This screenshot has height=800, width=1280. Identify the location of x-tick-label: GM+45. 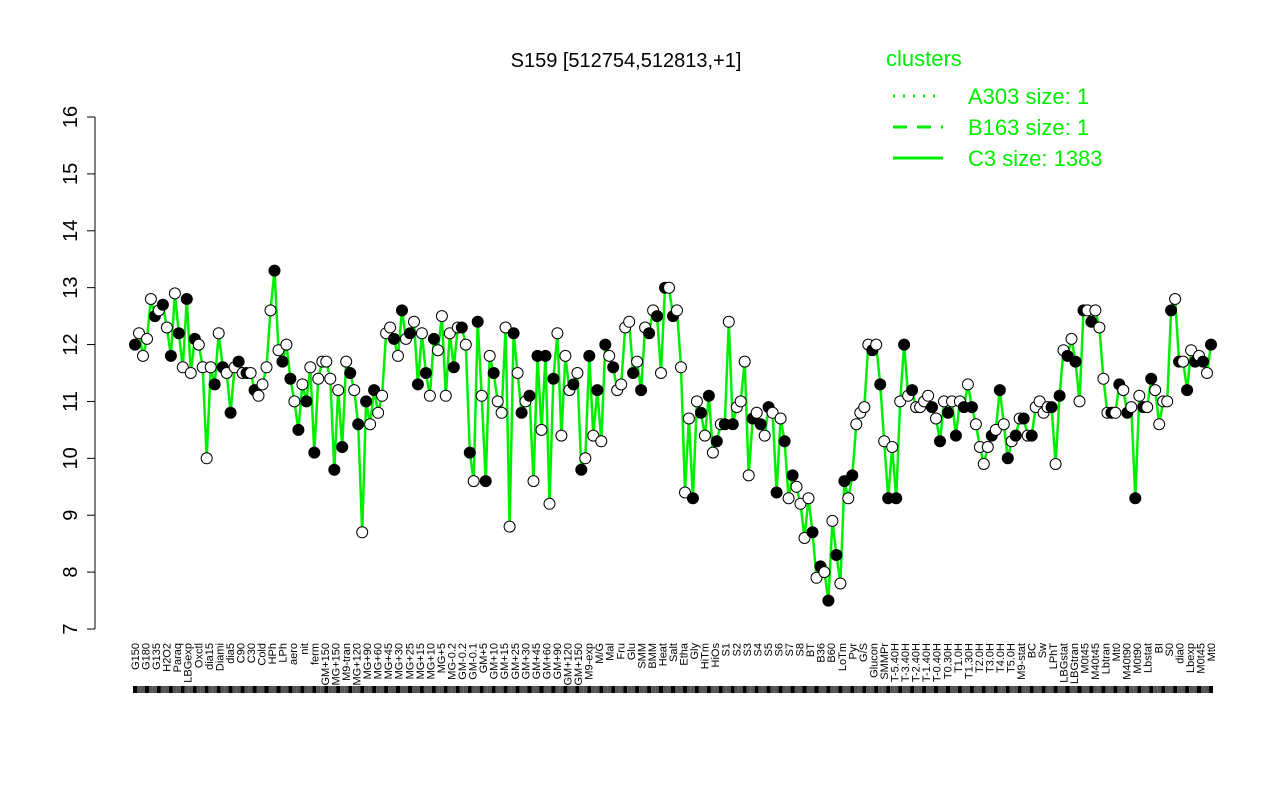
(537, 661).